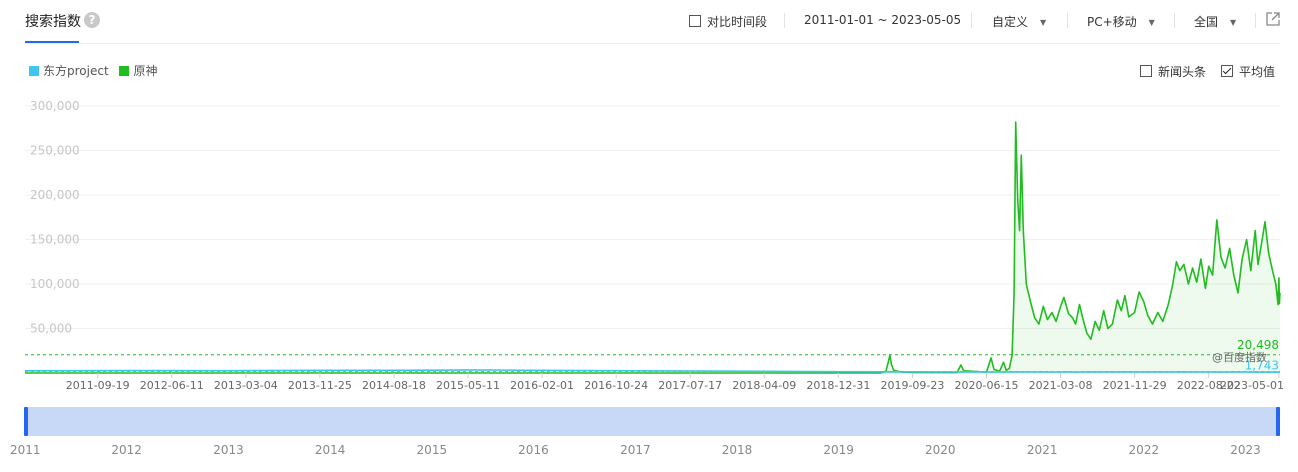 The height and width of the screenshot is (472, 1298). What do you see at coordinates (1252, 385) in the screenshot?
I see `x-tick-label: 2023-05-01` at bounding box center [1252, 385].